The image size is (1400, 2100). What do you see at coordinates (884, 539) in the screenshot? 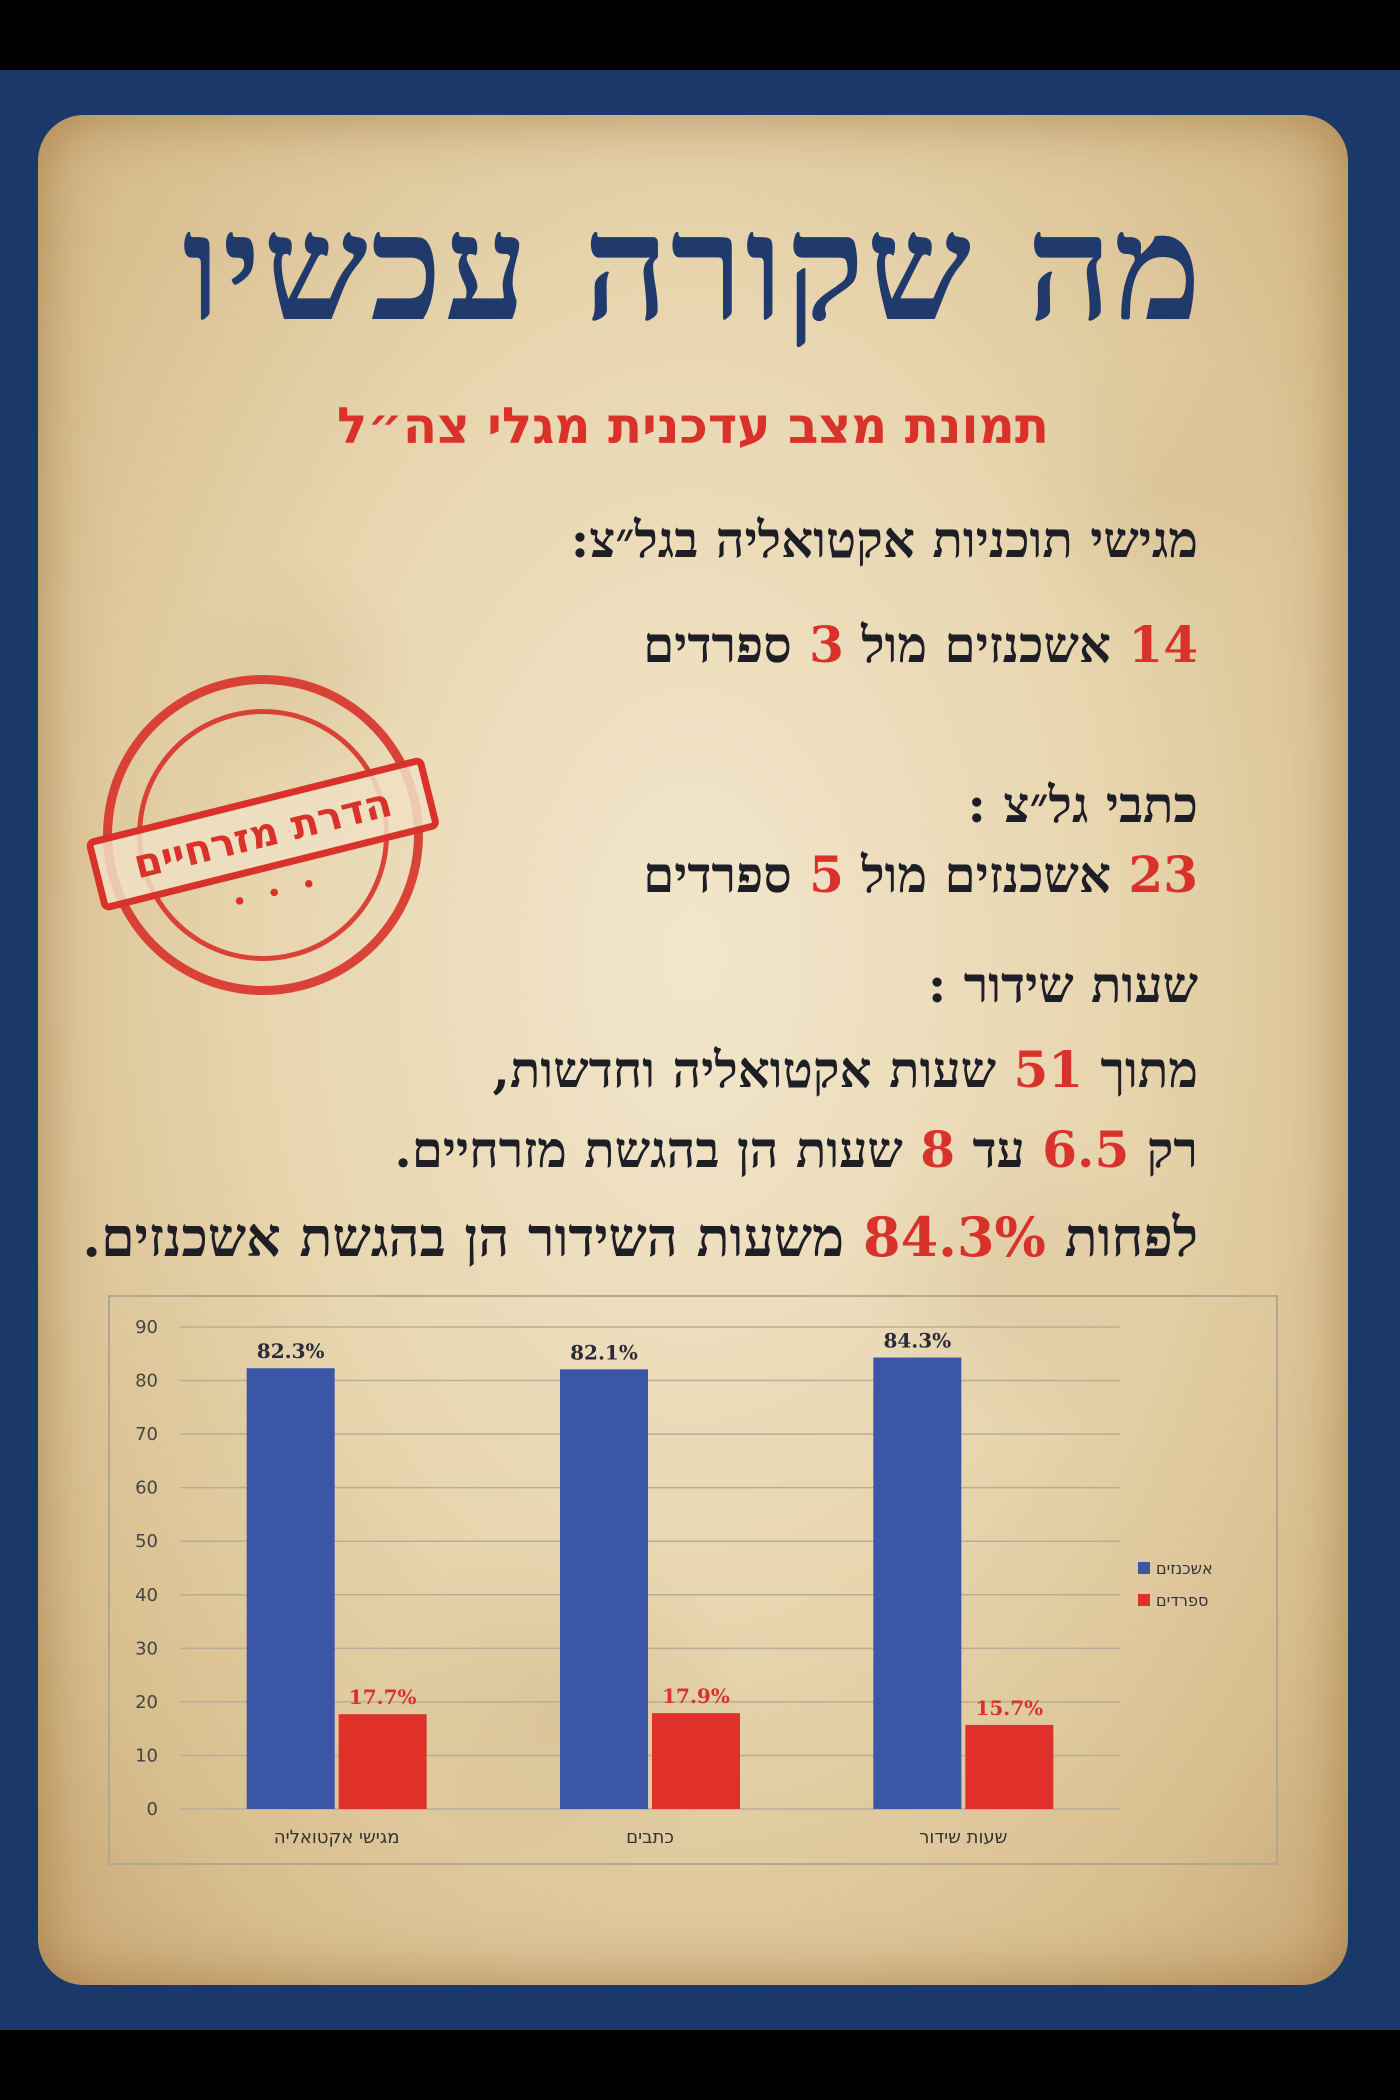
I see `hosts-heading: מגישי תוכניות אקטואליה בגל״צ:` at bounding box center [884, 539].